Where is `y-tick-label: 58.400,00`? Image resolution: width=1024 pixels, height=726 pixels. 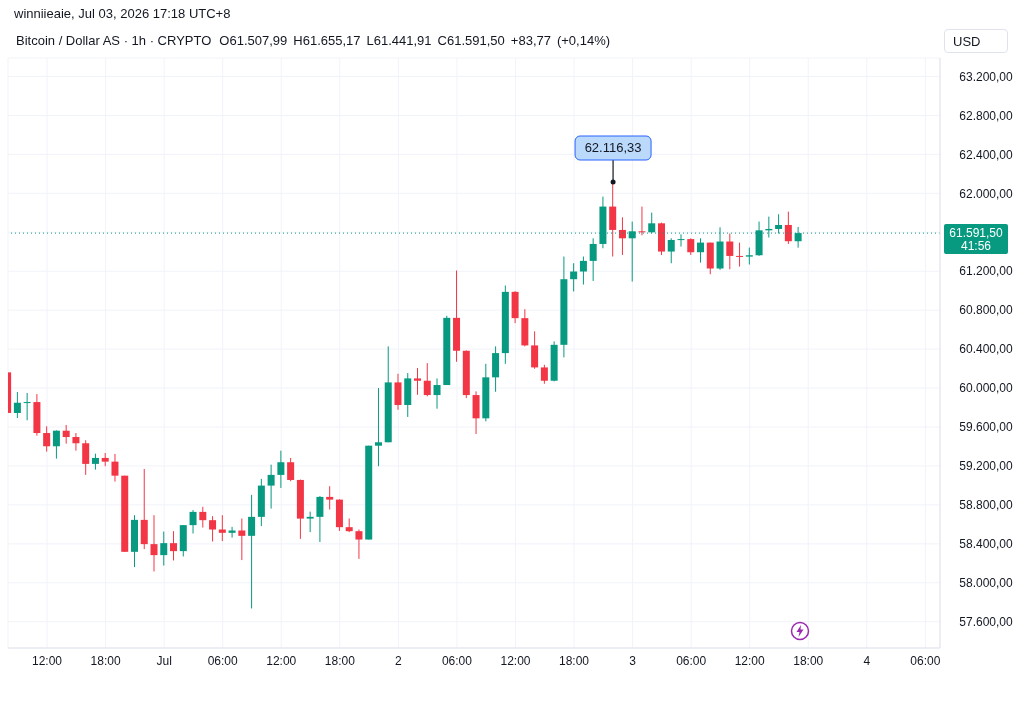 y-tick-label: 58.400,00 is located at coordinates (986, 544).